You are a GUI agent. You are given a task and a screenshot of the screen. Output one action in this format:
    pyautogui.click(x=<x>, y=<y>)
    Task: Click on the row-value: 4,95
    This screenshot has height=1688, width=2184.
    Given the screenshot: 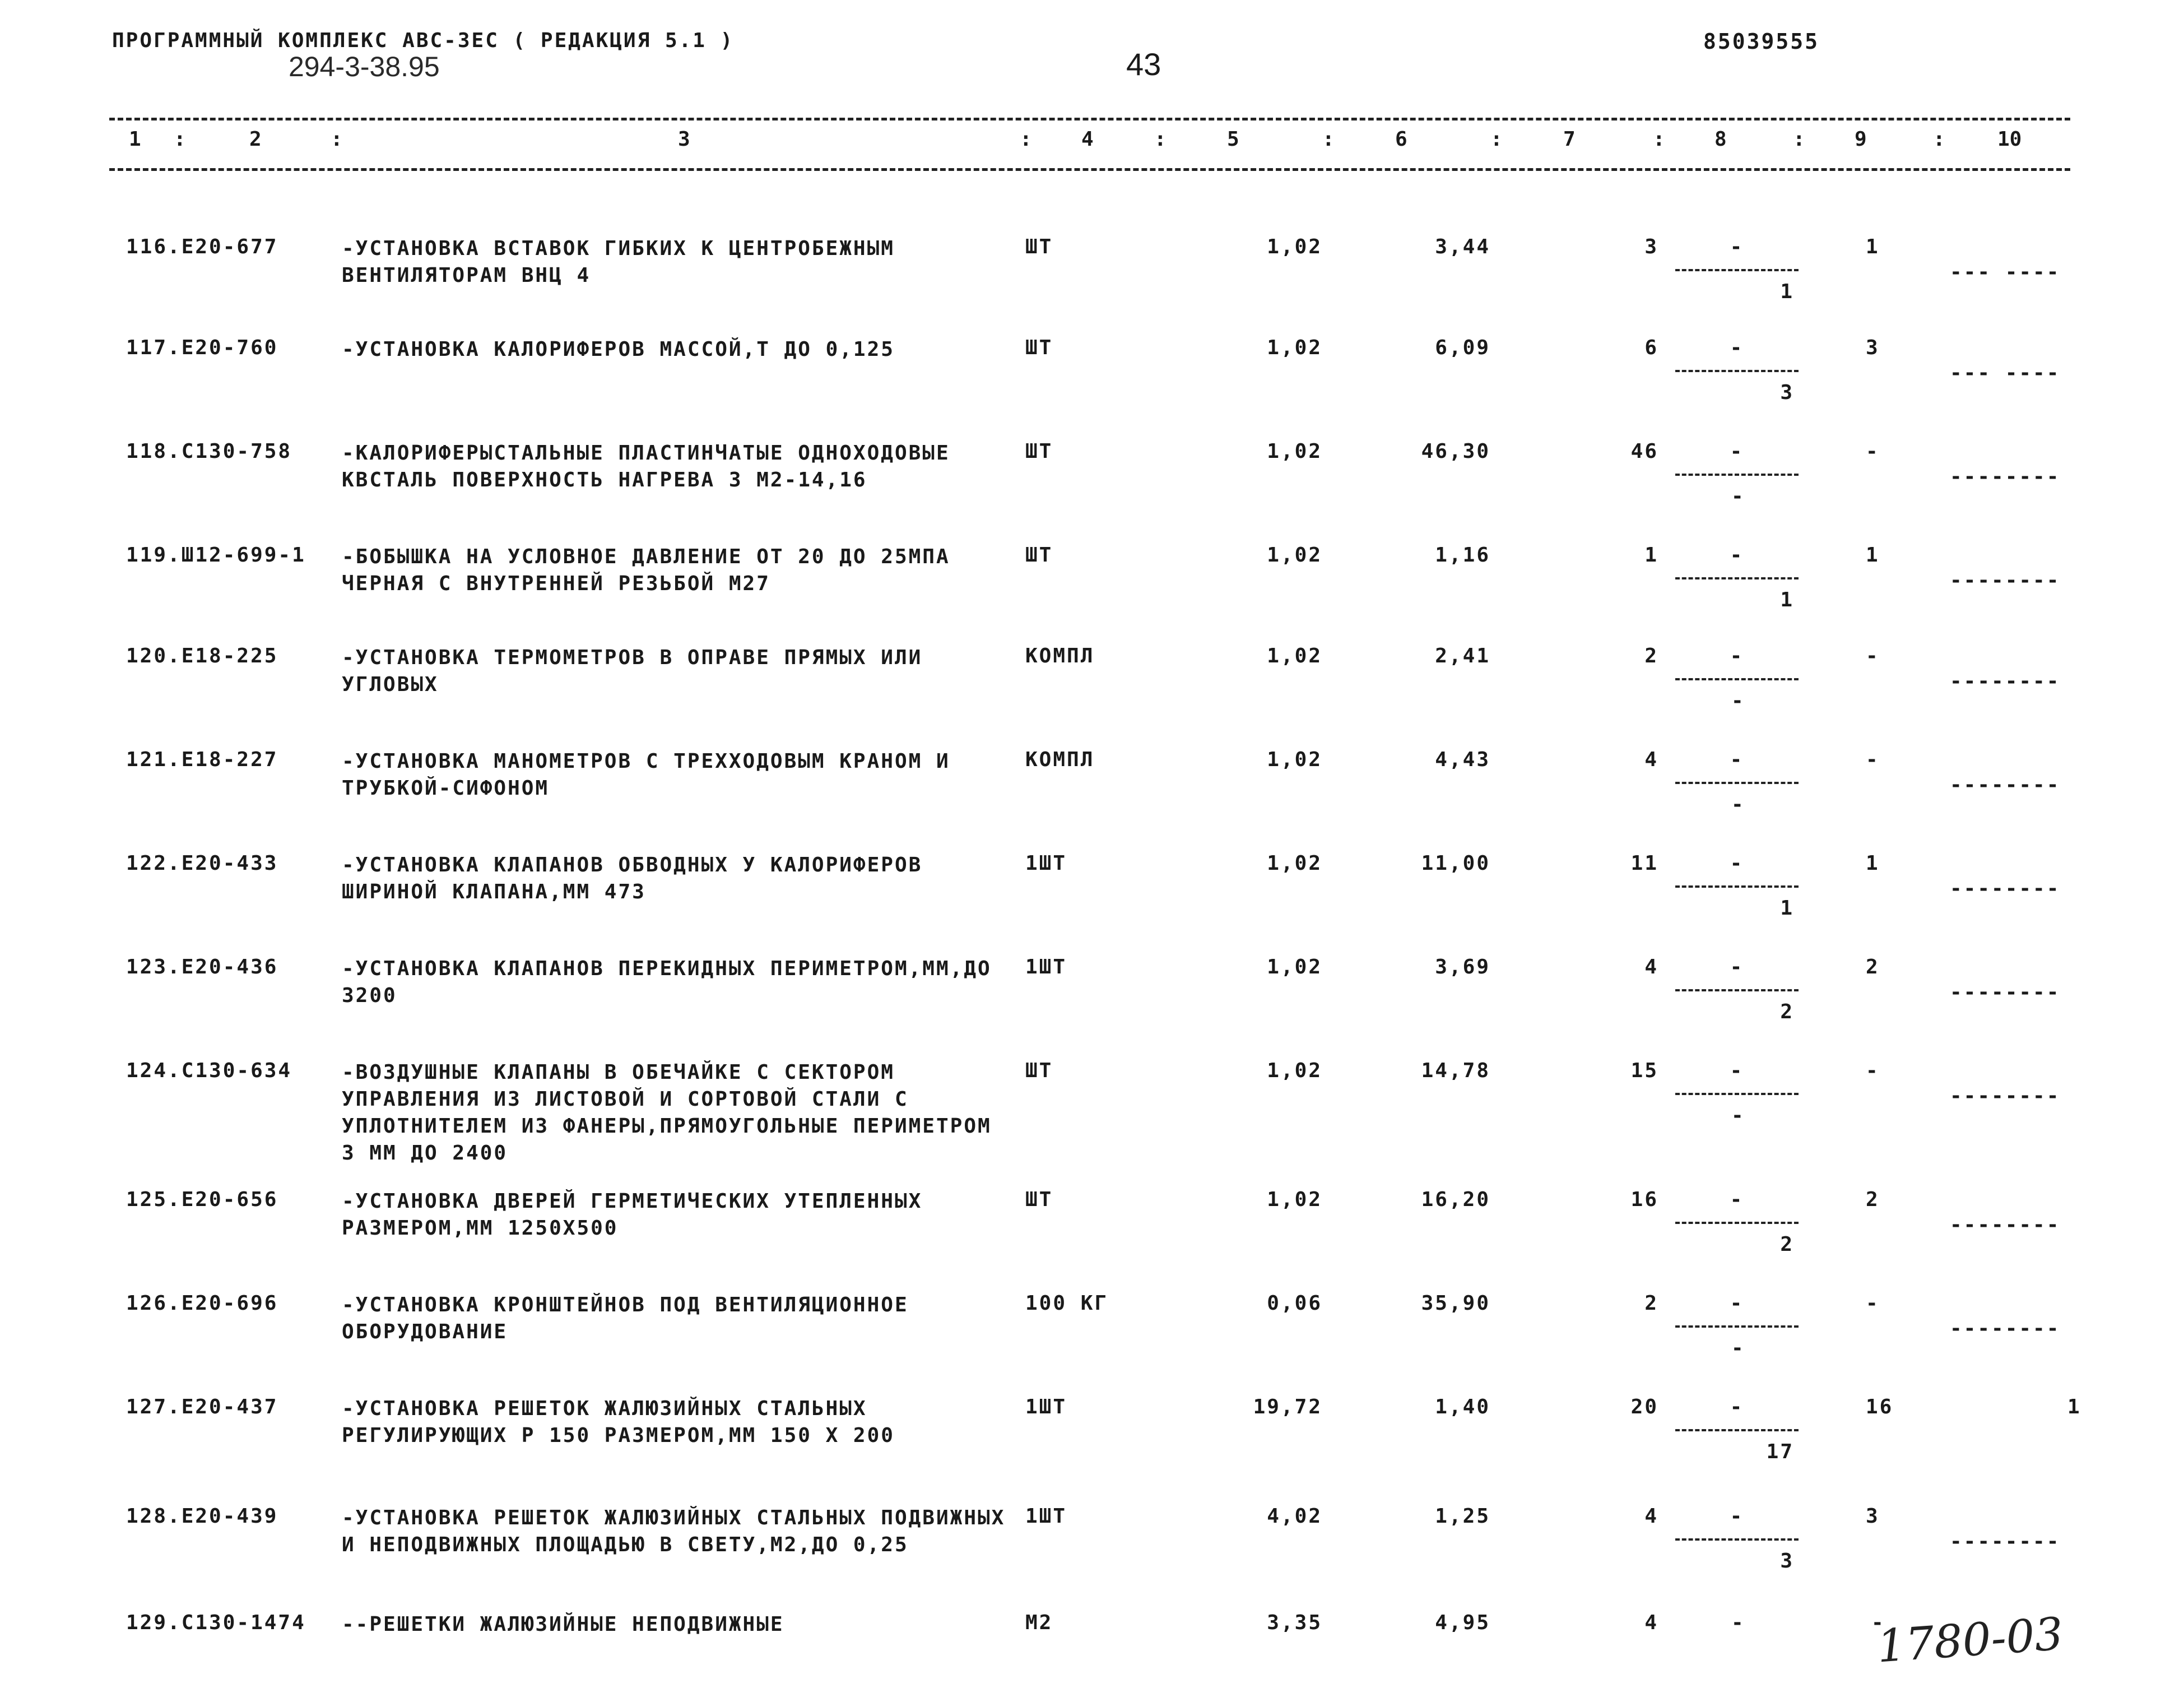 What is the action you would take?
    pyautogui.click(x=1462, y=1622)
    